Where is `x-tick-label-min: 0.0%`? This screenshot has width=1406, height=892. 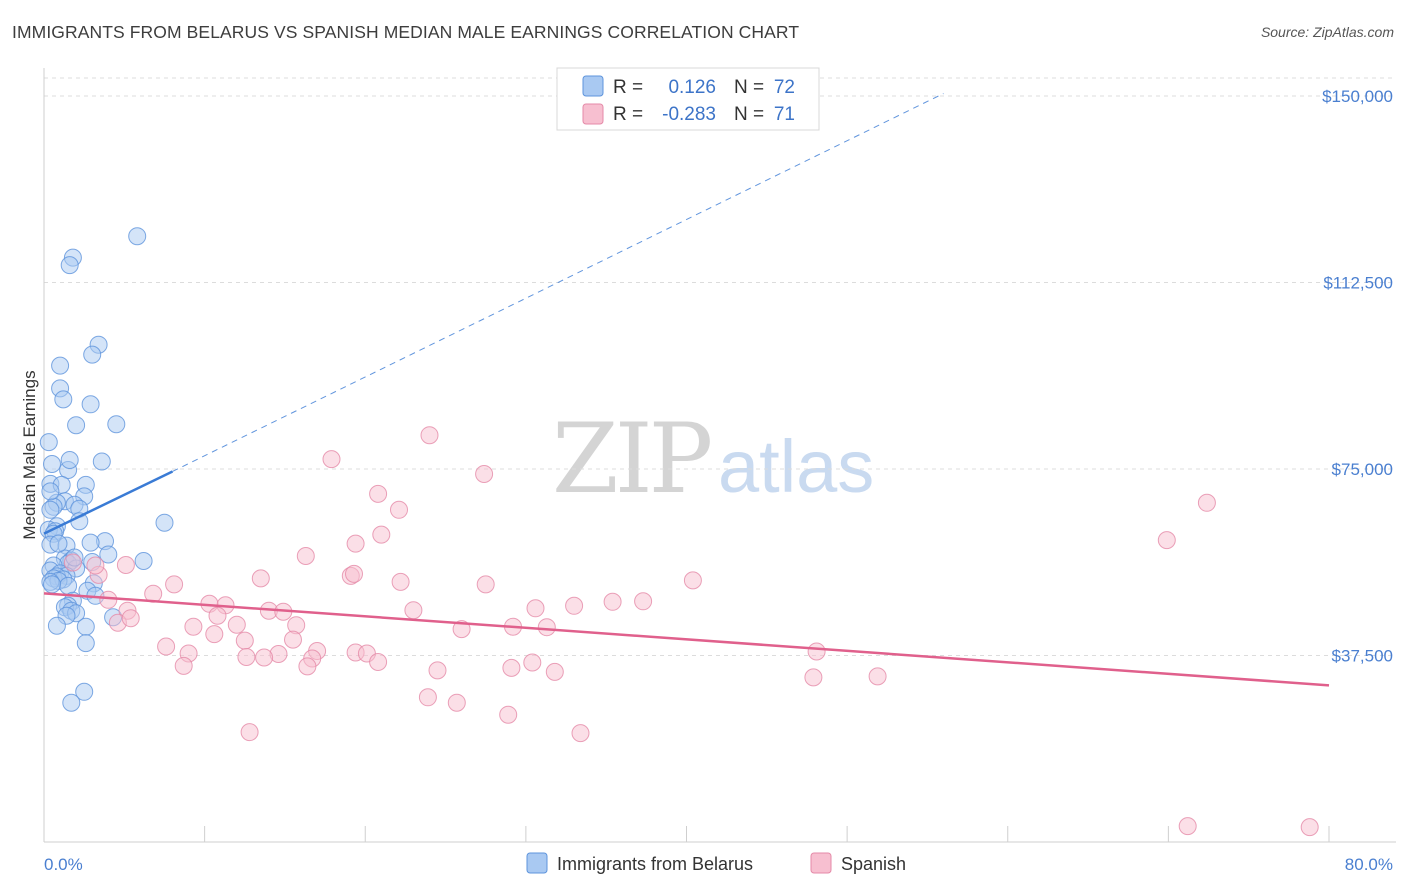
x-tick-label-min: 0.0% is located at coordinates (63, 864).